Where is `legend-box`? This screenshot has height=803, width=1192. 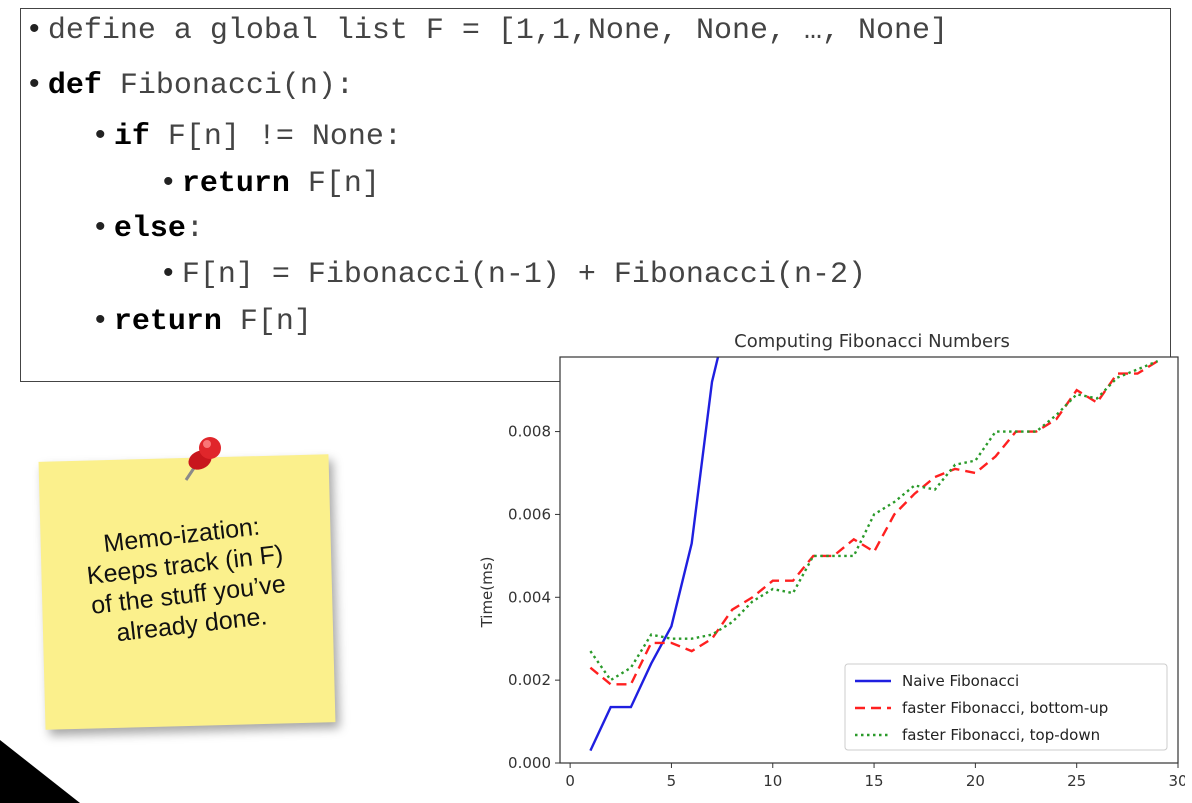 legend-box is located at coordinates (1006, 707).